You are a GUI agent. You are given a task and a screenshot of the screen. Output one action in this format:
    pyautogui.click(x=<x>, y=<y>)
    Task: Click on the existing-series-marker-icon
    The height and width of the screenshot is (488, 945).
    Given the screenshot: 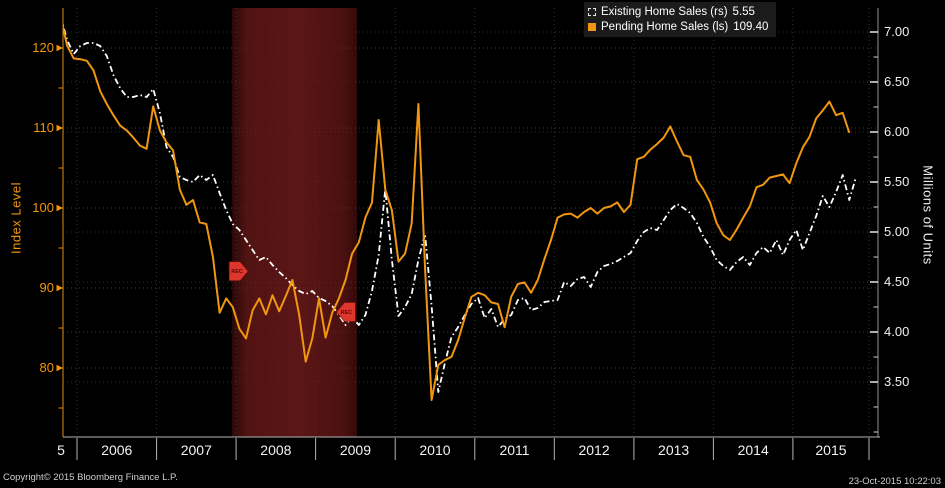 What is the action you would take?
    pyautogui.click(x=592, y=11)
    